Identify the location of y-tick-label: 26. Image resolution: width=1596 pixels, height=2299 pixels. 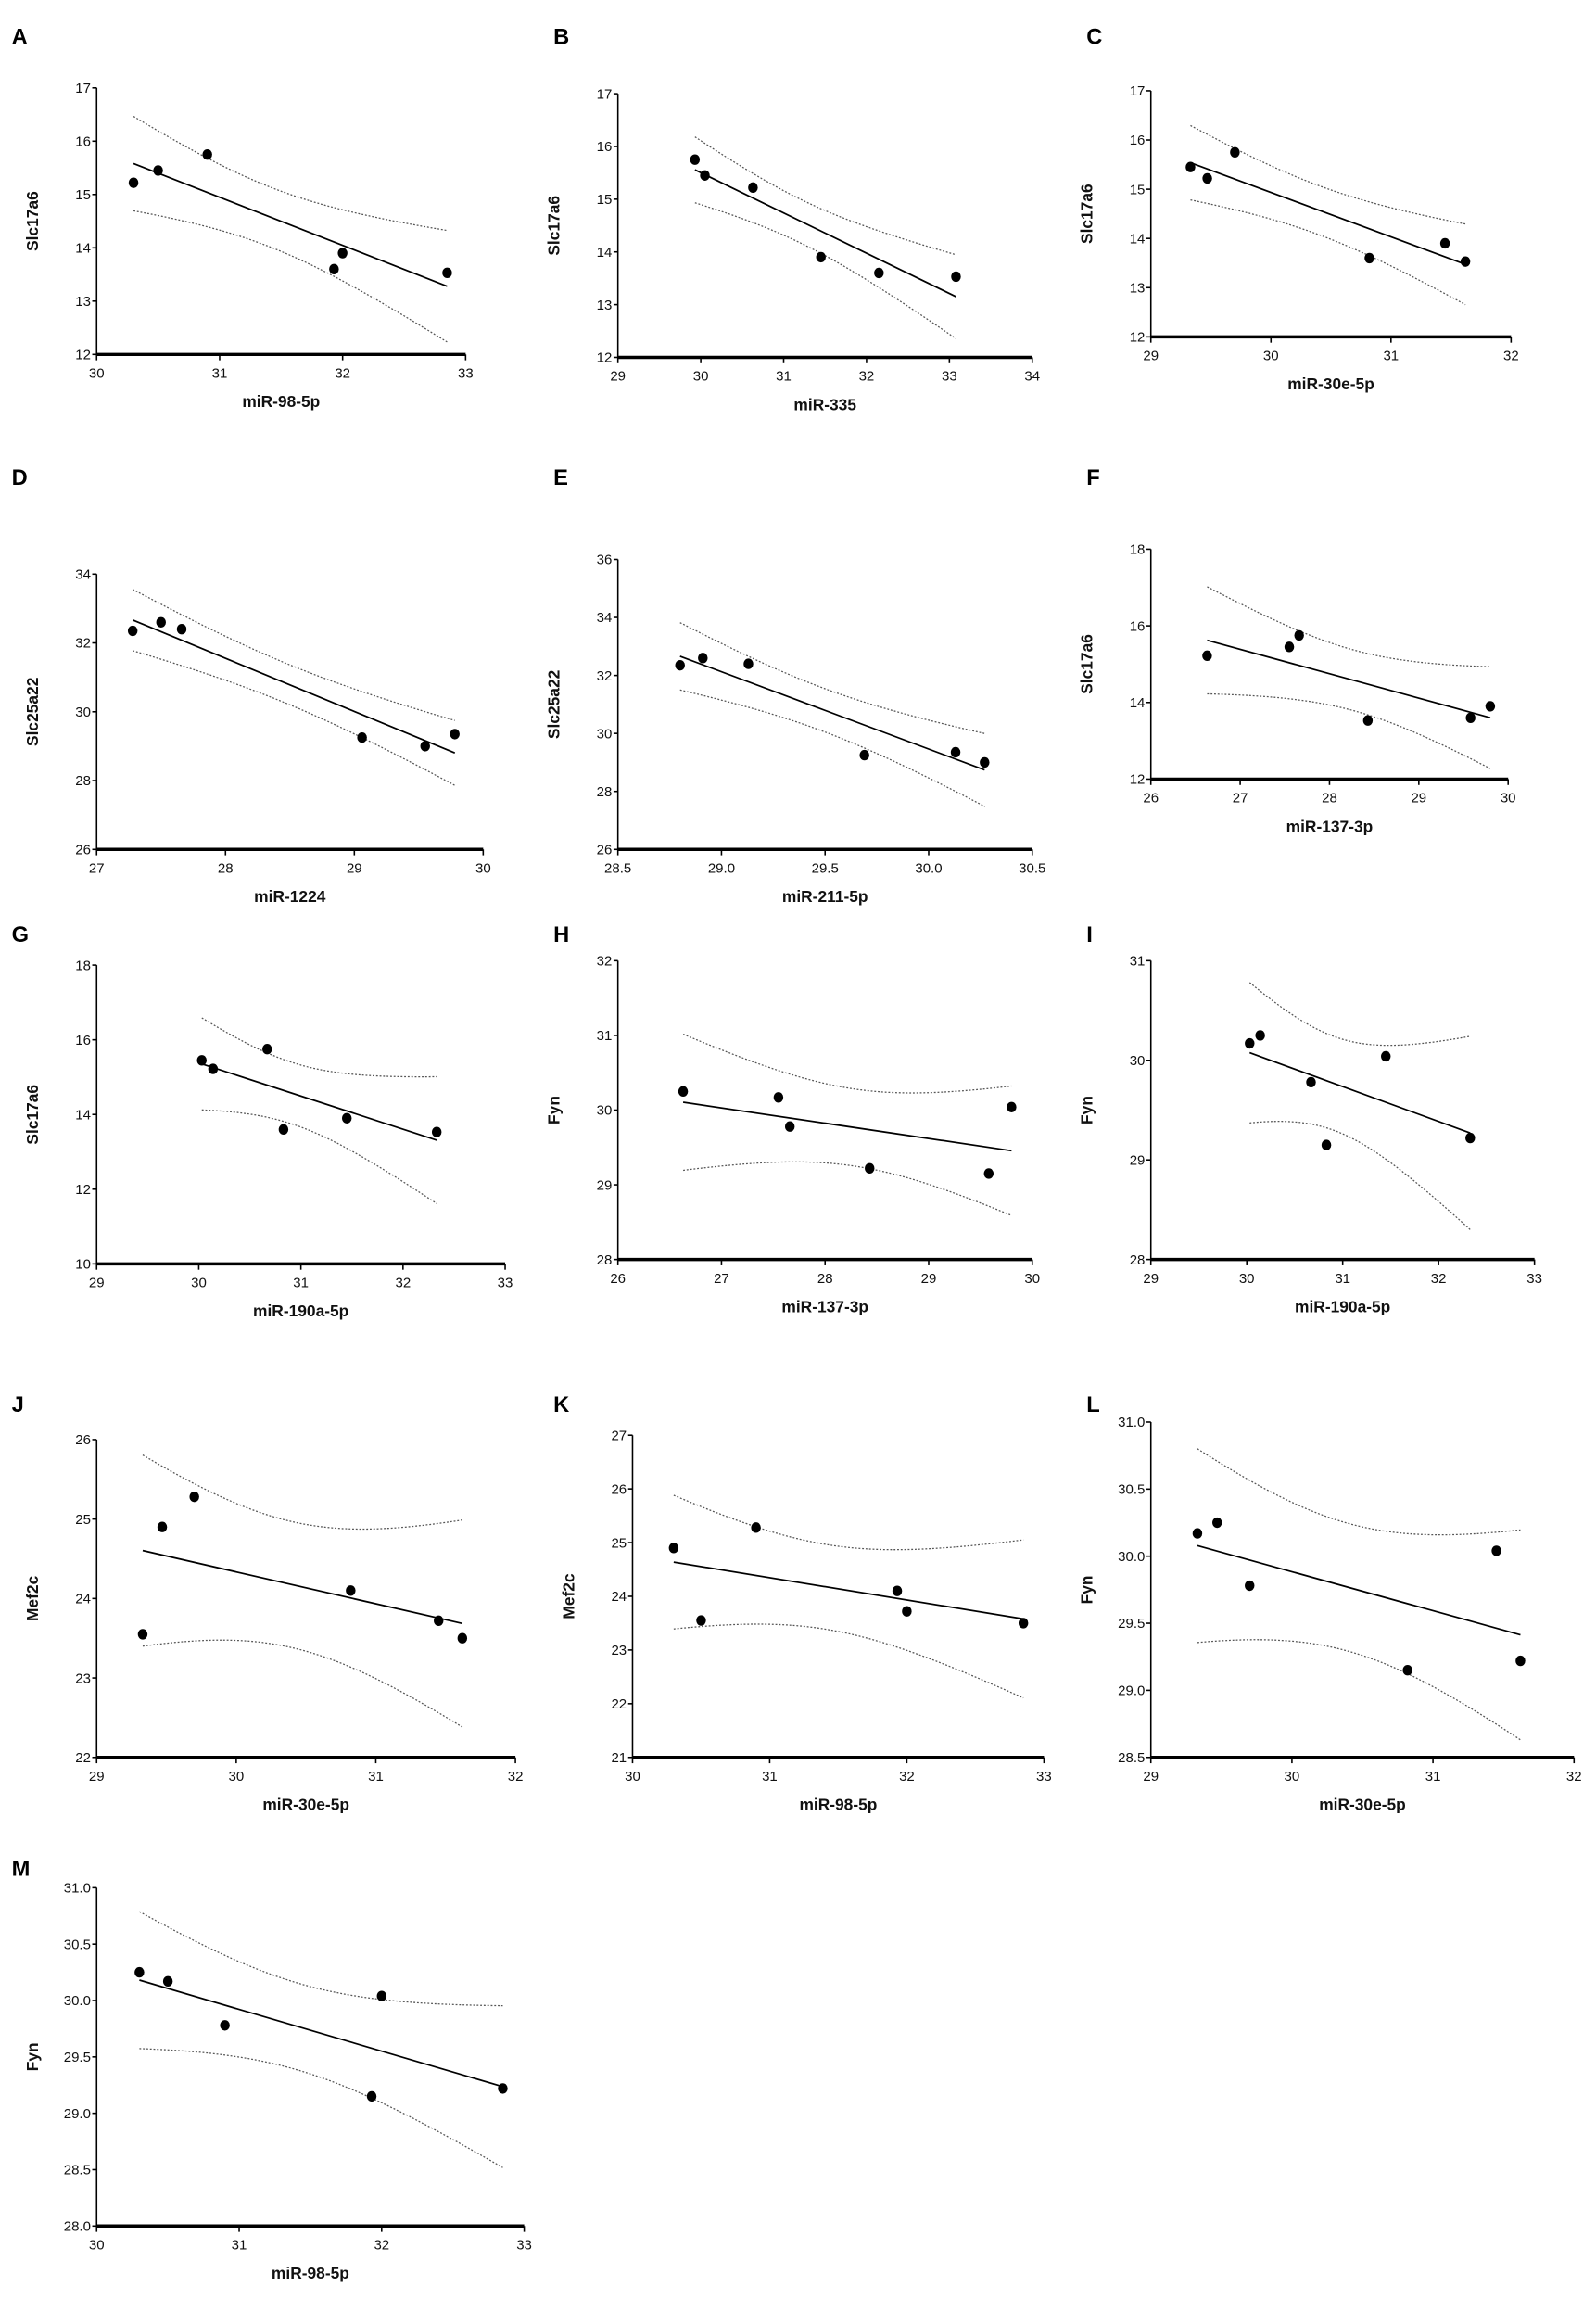
(83, 1440).